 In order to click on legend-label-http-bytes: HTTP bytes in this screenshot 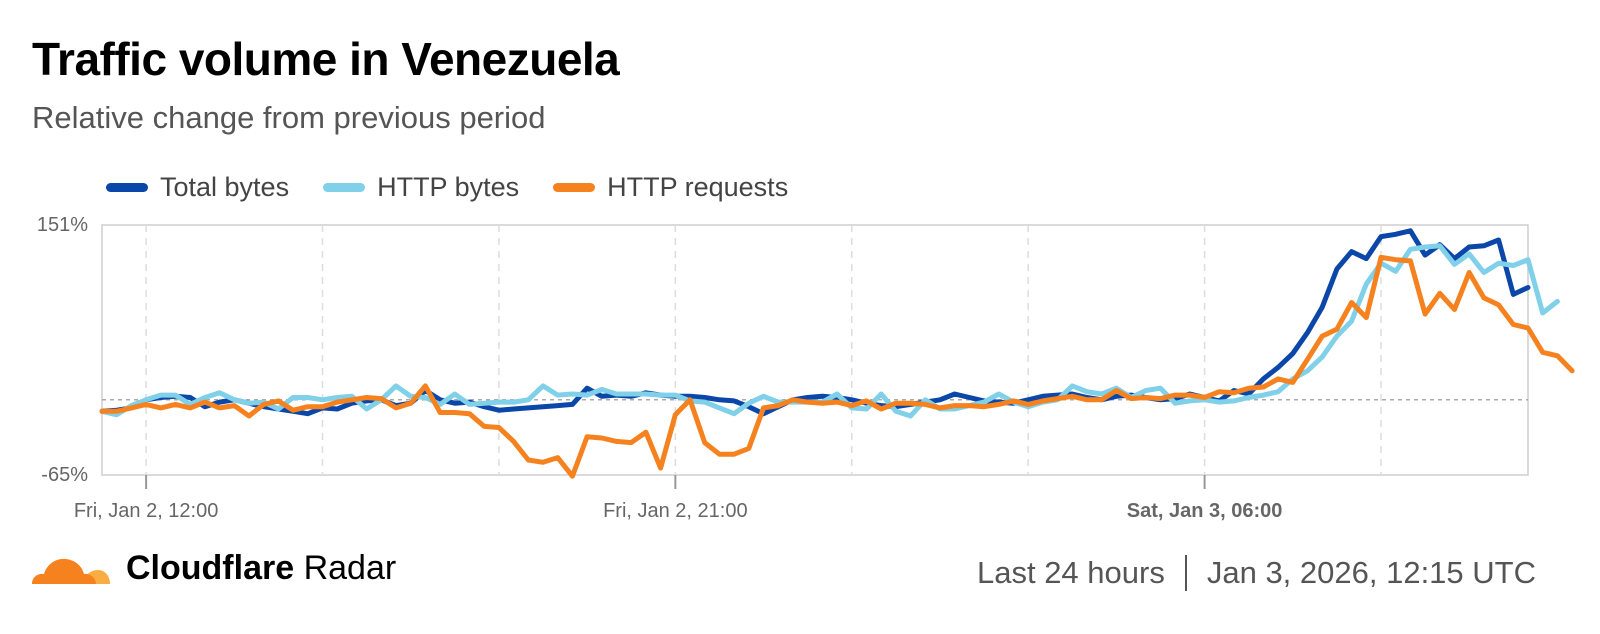, I will do `click(448, 187)`.